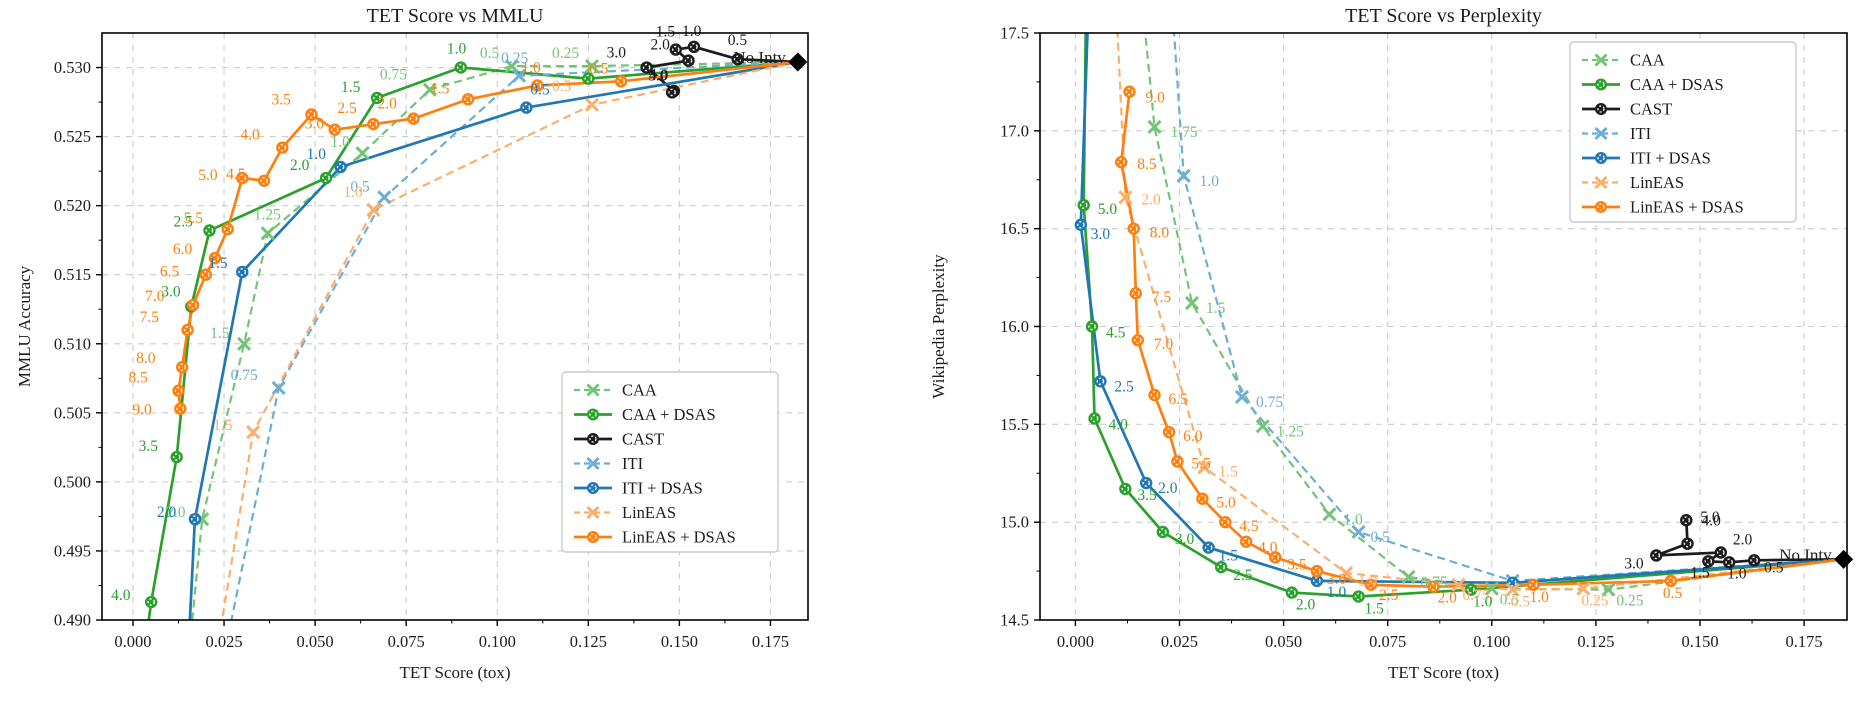 The image size is (1862, 704). I want to click on strength-label: 4.5, so click(1116, 333).